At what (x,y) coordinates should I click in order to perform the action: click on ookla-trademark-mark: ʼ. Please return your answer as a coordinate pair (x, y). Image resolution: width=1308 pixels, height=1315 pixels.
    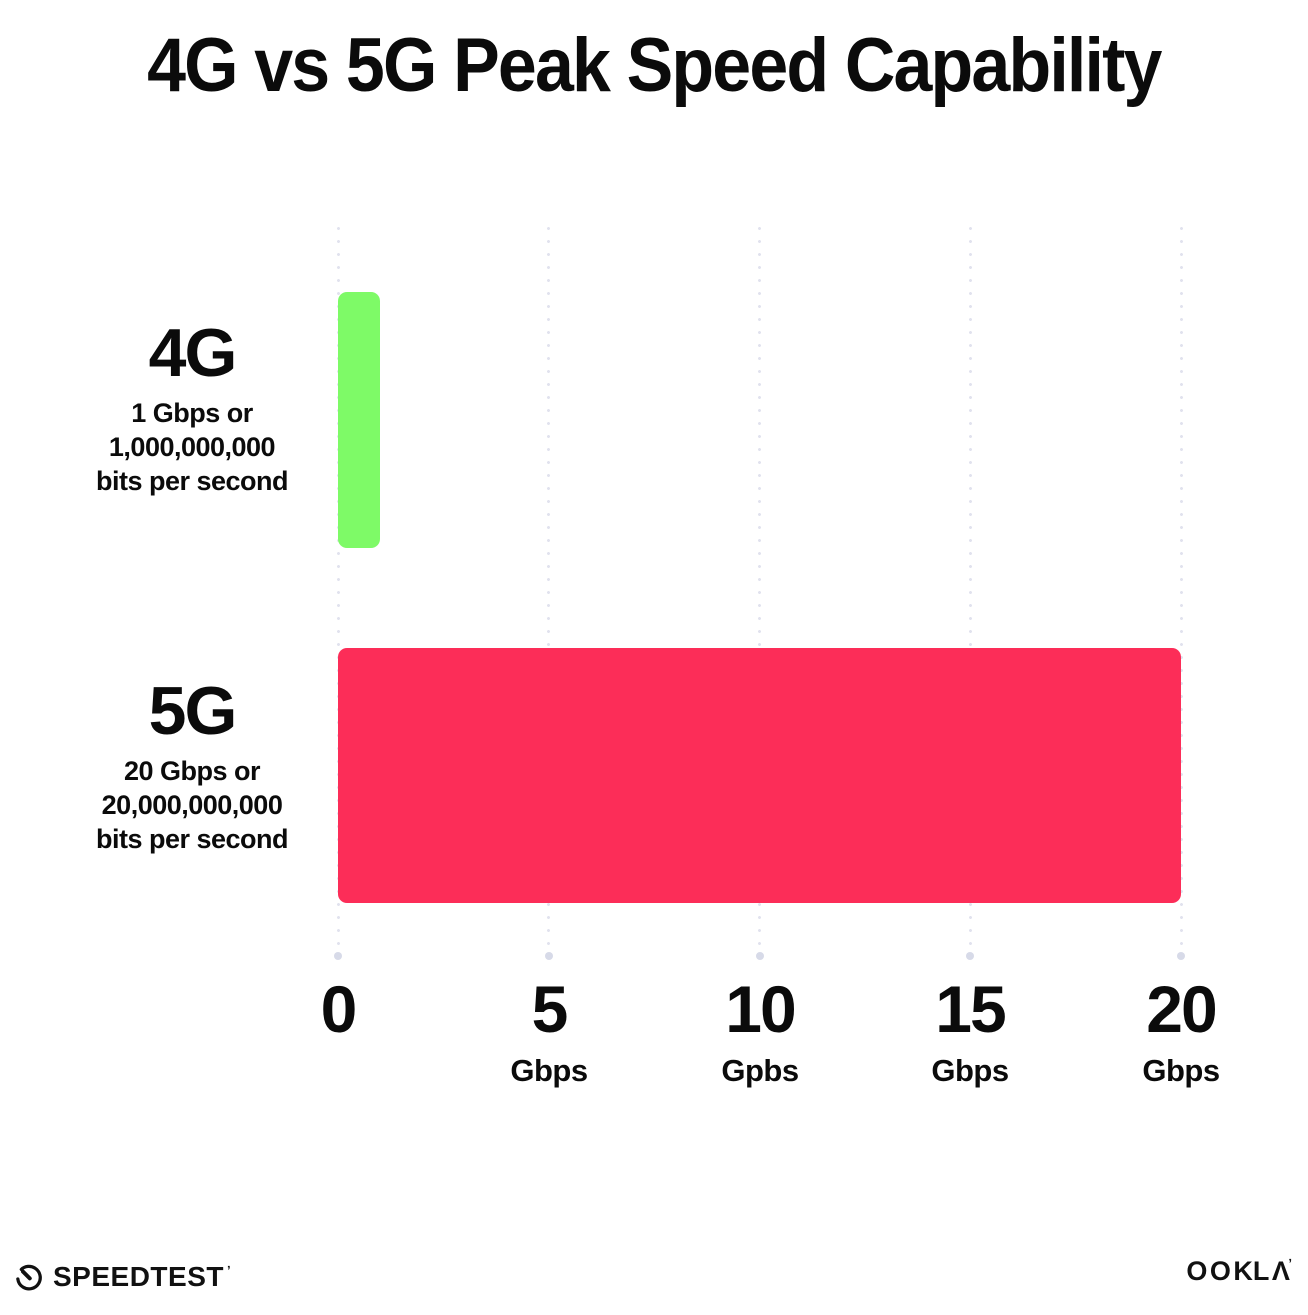
    Looking at the image, I should click on (1290, 1263).